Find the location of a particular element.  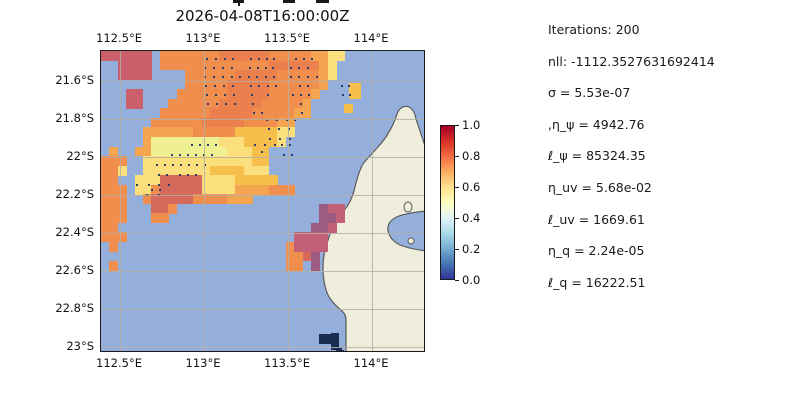

x-tick-label-bottom: 114°E is located at coordinates (371, 363).